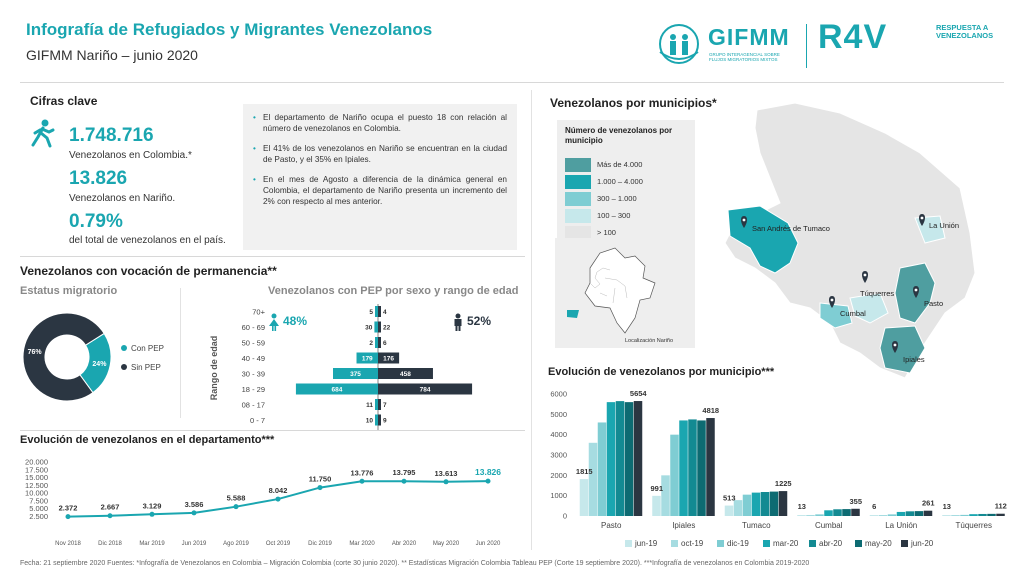 The height and width of the screenshot is (576, 1024). What do you see at coordinates (869, 308) in the screenshot?
I see `tuquerres-area` at bounding box center [869, 308].